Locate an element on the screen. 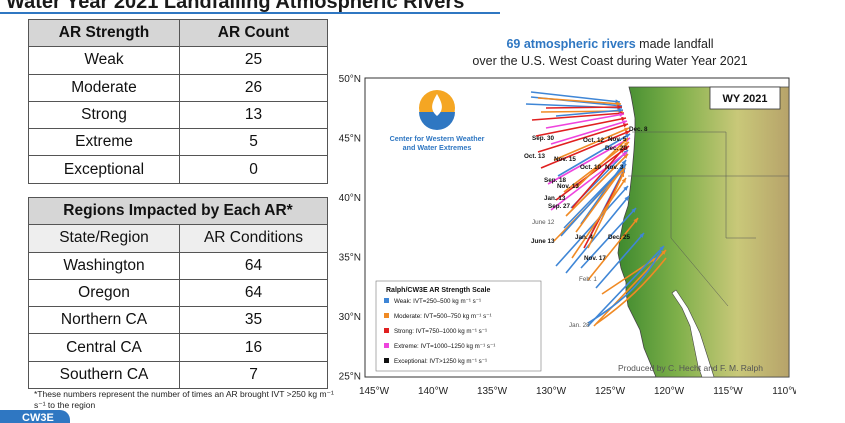  lat-tick-label: 35°N is located at coordinates (350, 258).